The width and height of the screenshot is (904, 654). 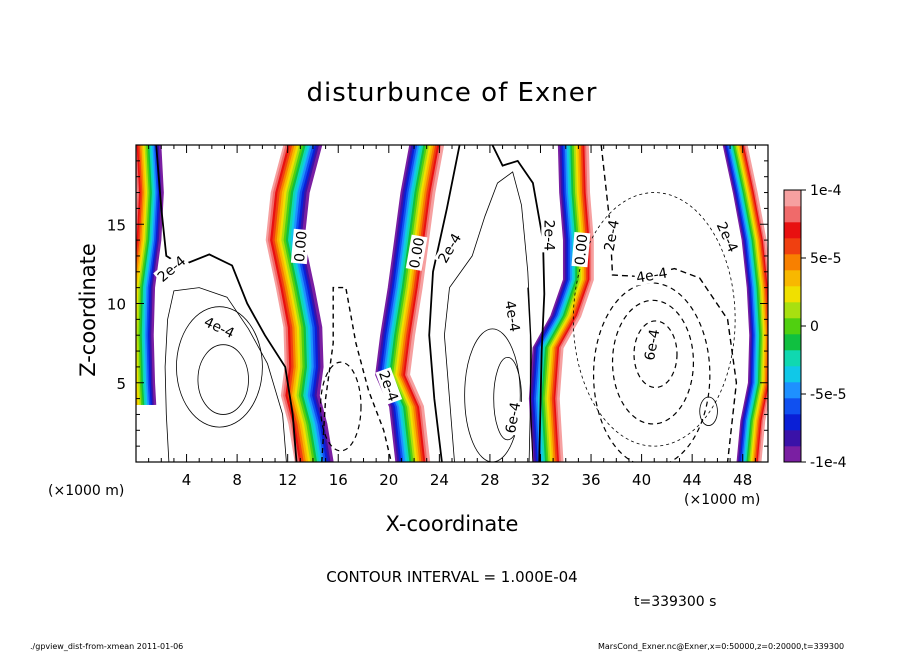 I want to click on colorbar-tick-label: -1e-4, so click(x=828, y=463).